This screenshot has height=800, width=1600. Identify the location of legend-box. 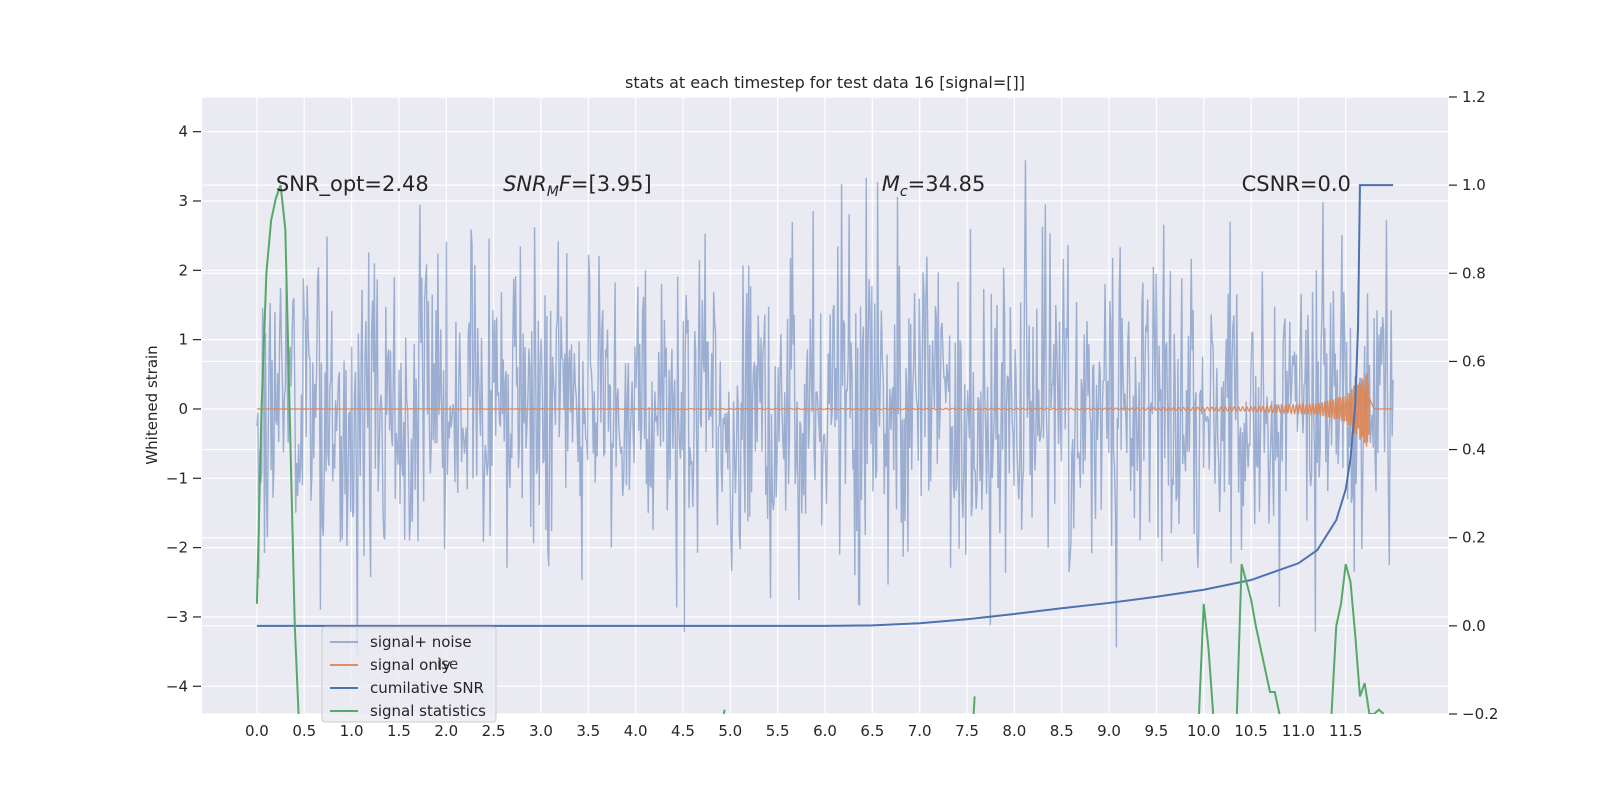
(409, 674).